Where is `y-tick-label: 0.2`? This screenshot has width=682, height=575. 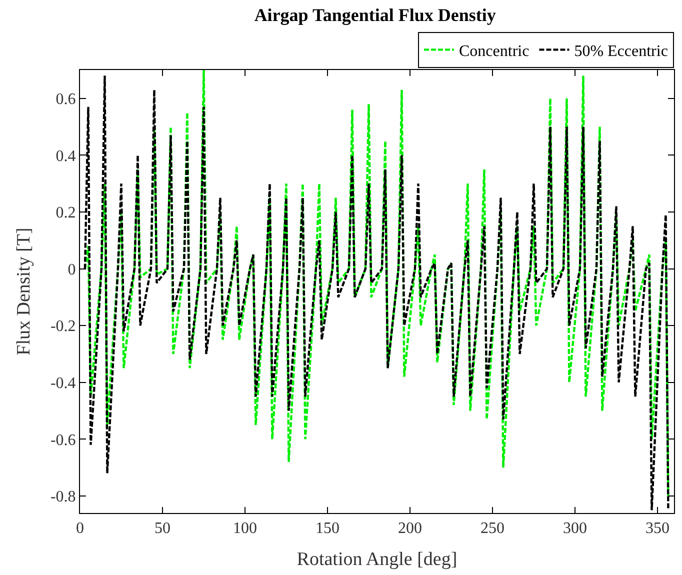 y-tick-label: 0.2 is located at coordinates (66, 213).